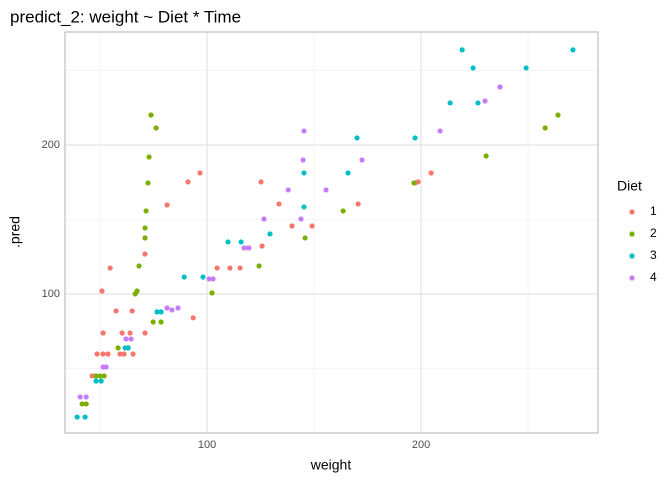 The height and width of the screenshot is (480, 672). What do you see at coordinates (125, 16) in the screenshot?
I see `chart-title: predict_2: weight ~ Diet * Time` at bounding box center [125, 16].